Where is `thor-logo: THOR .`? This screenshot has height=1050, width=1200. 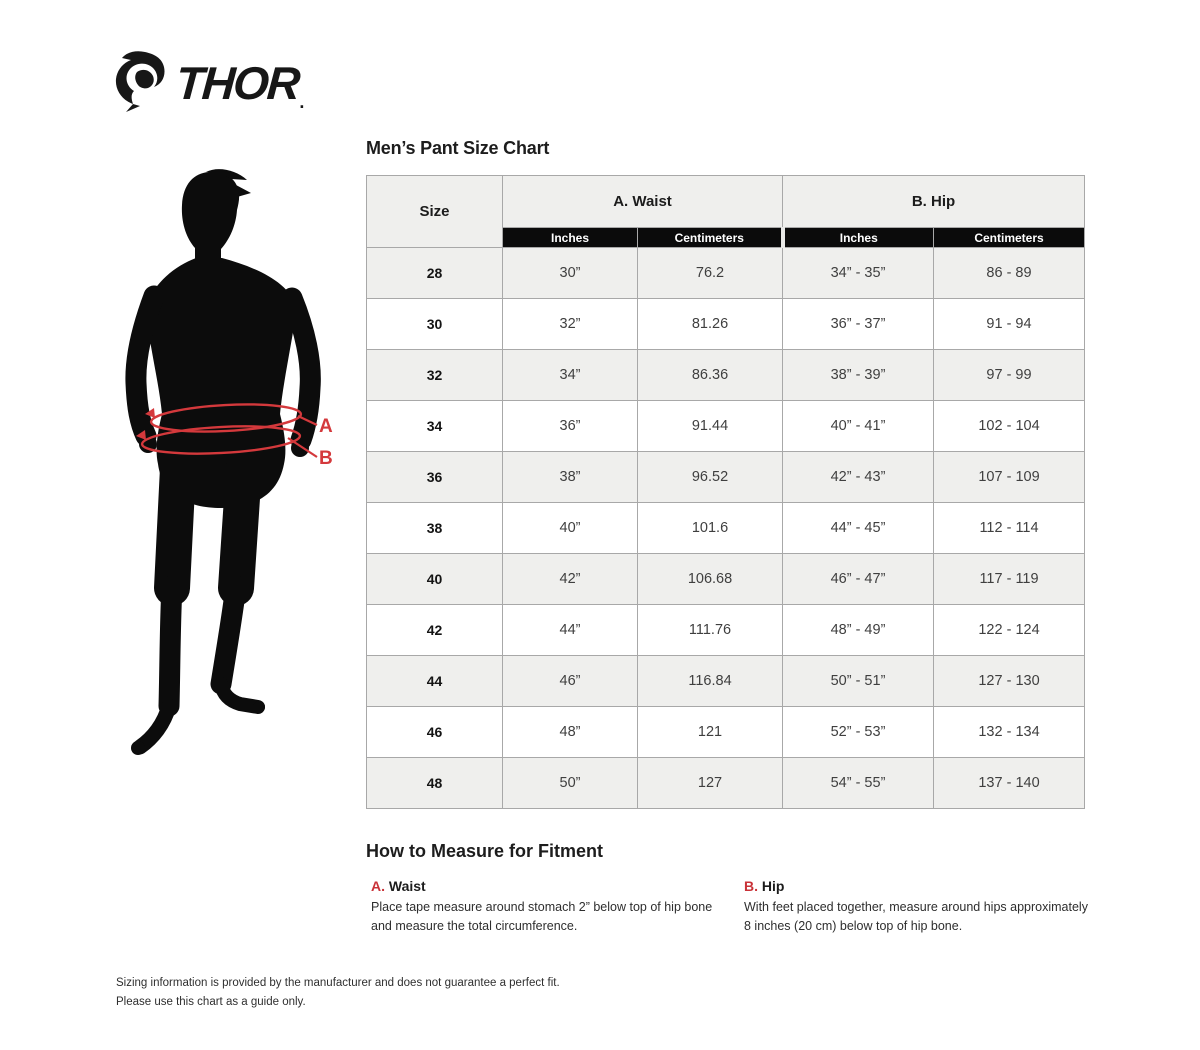 thor-logo: THOR . is located at coordinates (208, 81).